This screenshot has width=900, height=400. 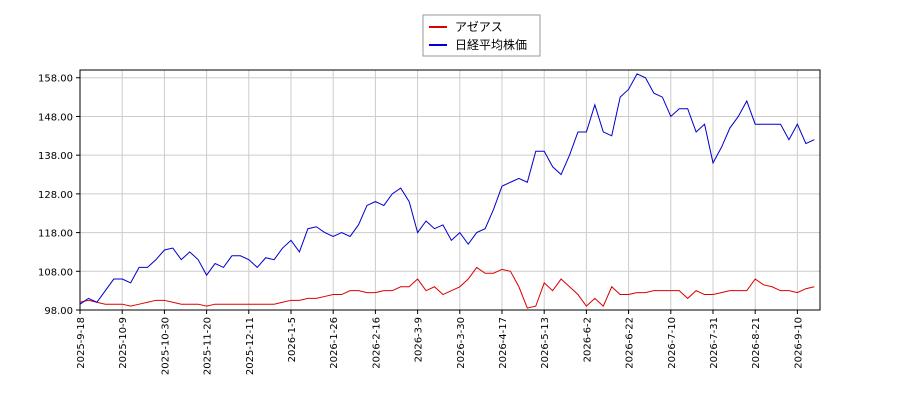 What do you see at coordinates (208, 346) in the screenshot?
I see `x-tick-label: 2025-11-20` at bounding box center [208, 346].